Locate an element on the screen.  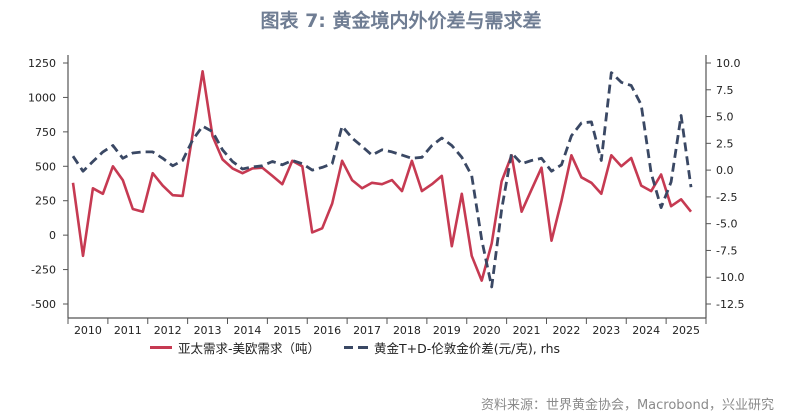
left-tick-label: -500 is located at coordinates (43, 304).